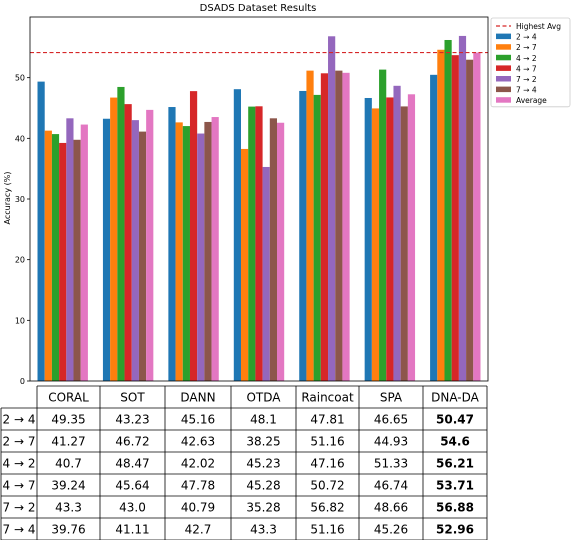 This screenshot has width=572, height=544. Describe the element at coordinates (132, 420) in the screenshot. I see `table-cell: 43.23` at that location.